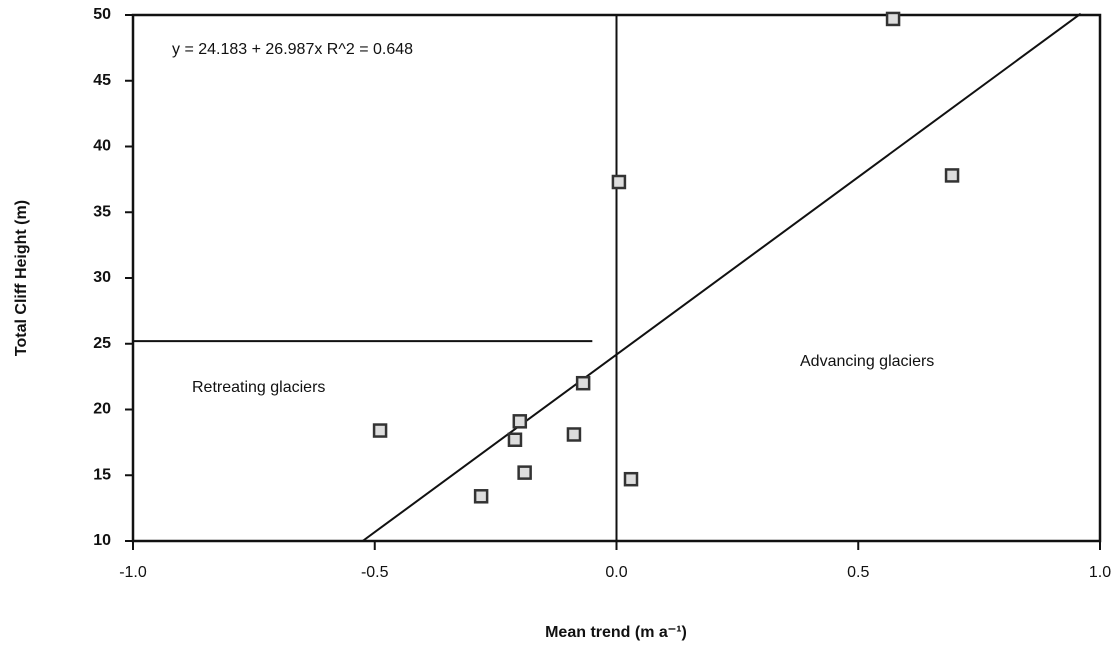 The image size is (1120, 655). Describe the element at coordinates (1100, 572) in the screenshot. I see `x-tick-label: 1.0` at that location.